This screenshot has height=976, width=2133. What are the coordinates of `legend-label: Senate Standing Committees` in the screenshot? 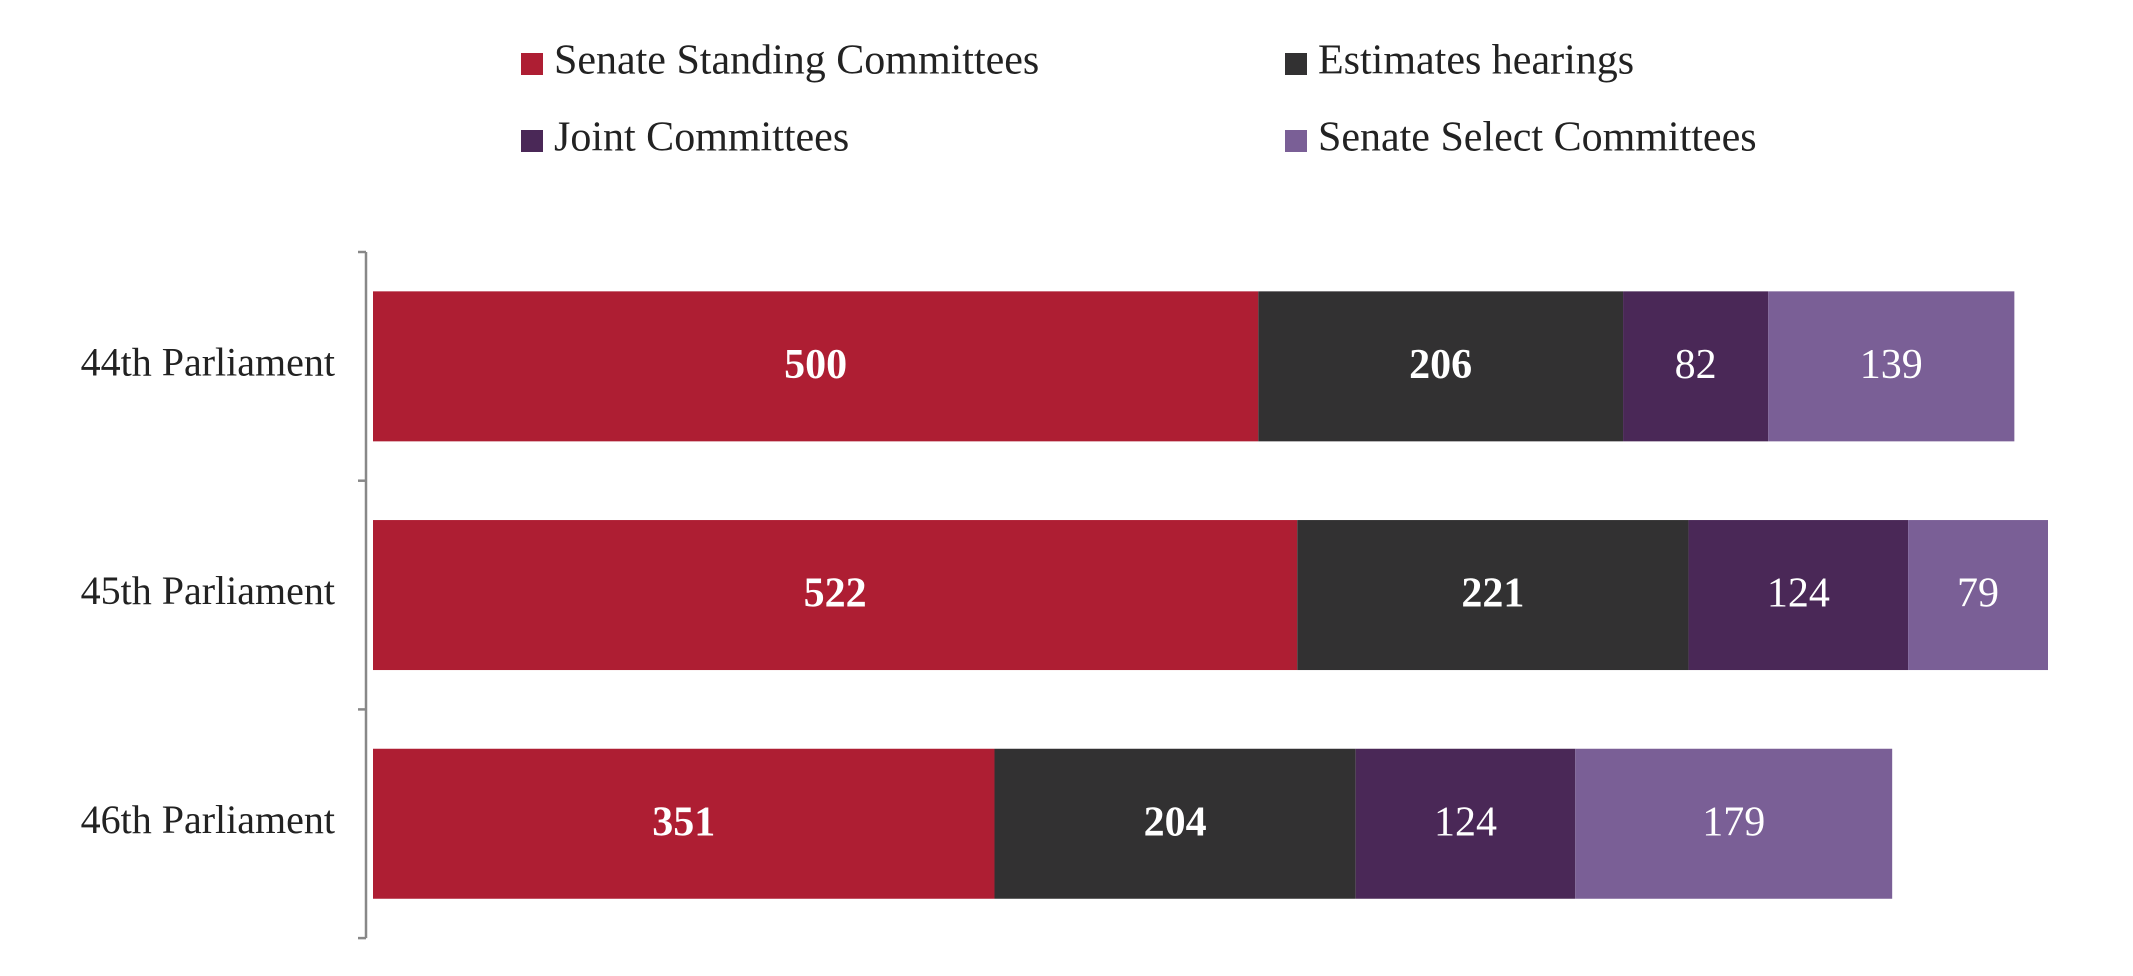 It's located at (796, 61).